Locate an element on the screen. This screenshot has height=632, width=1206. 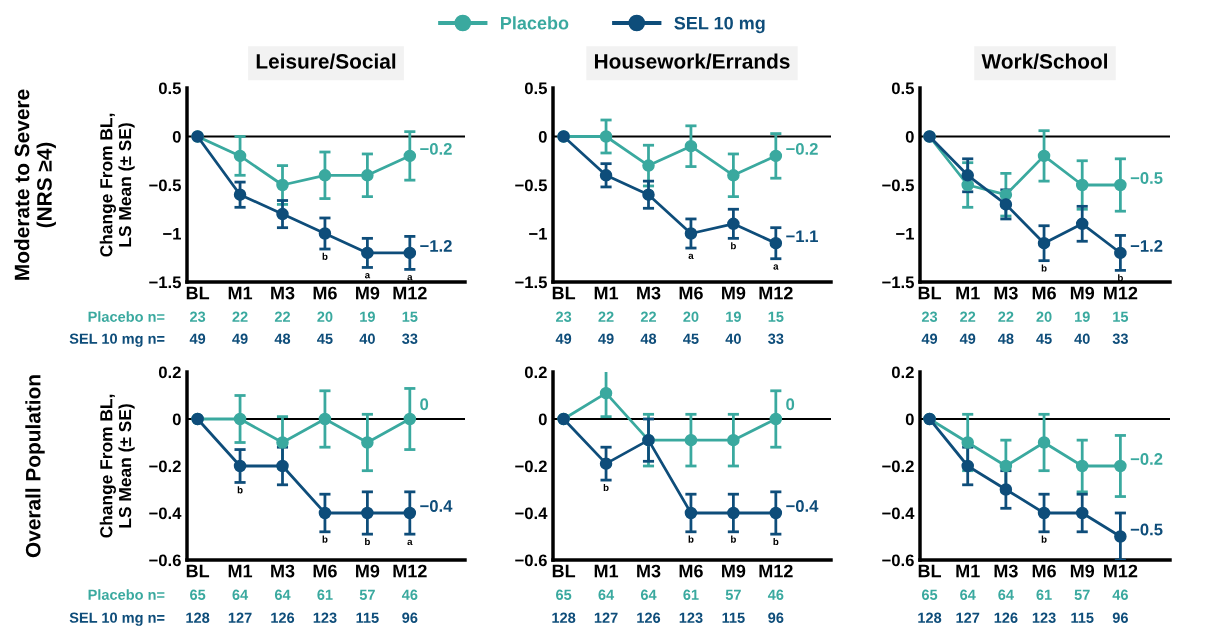
data-label: −0.5 is located at coordinates (1146, 178).